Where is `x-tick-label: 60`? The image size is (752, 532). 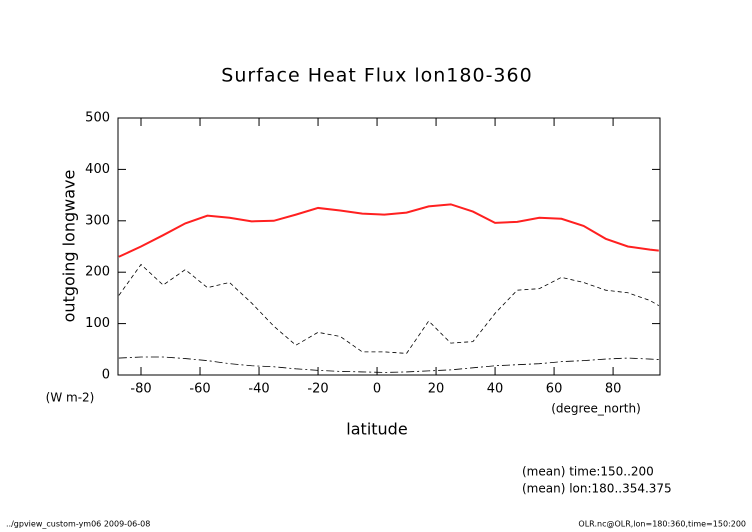 x-tick-label: 60 is located at coordinates (554, 389).